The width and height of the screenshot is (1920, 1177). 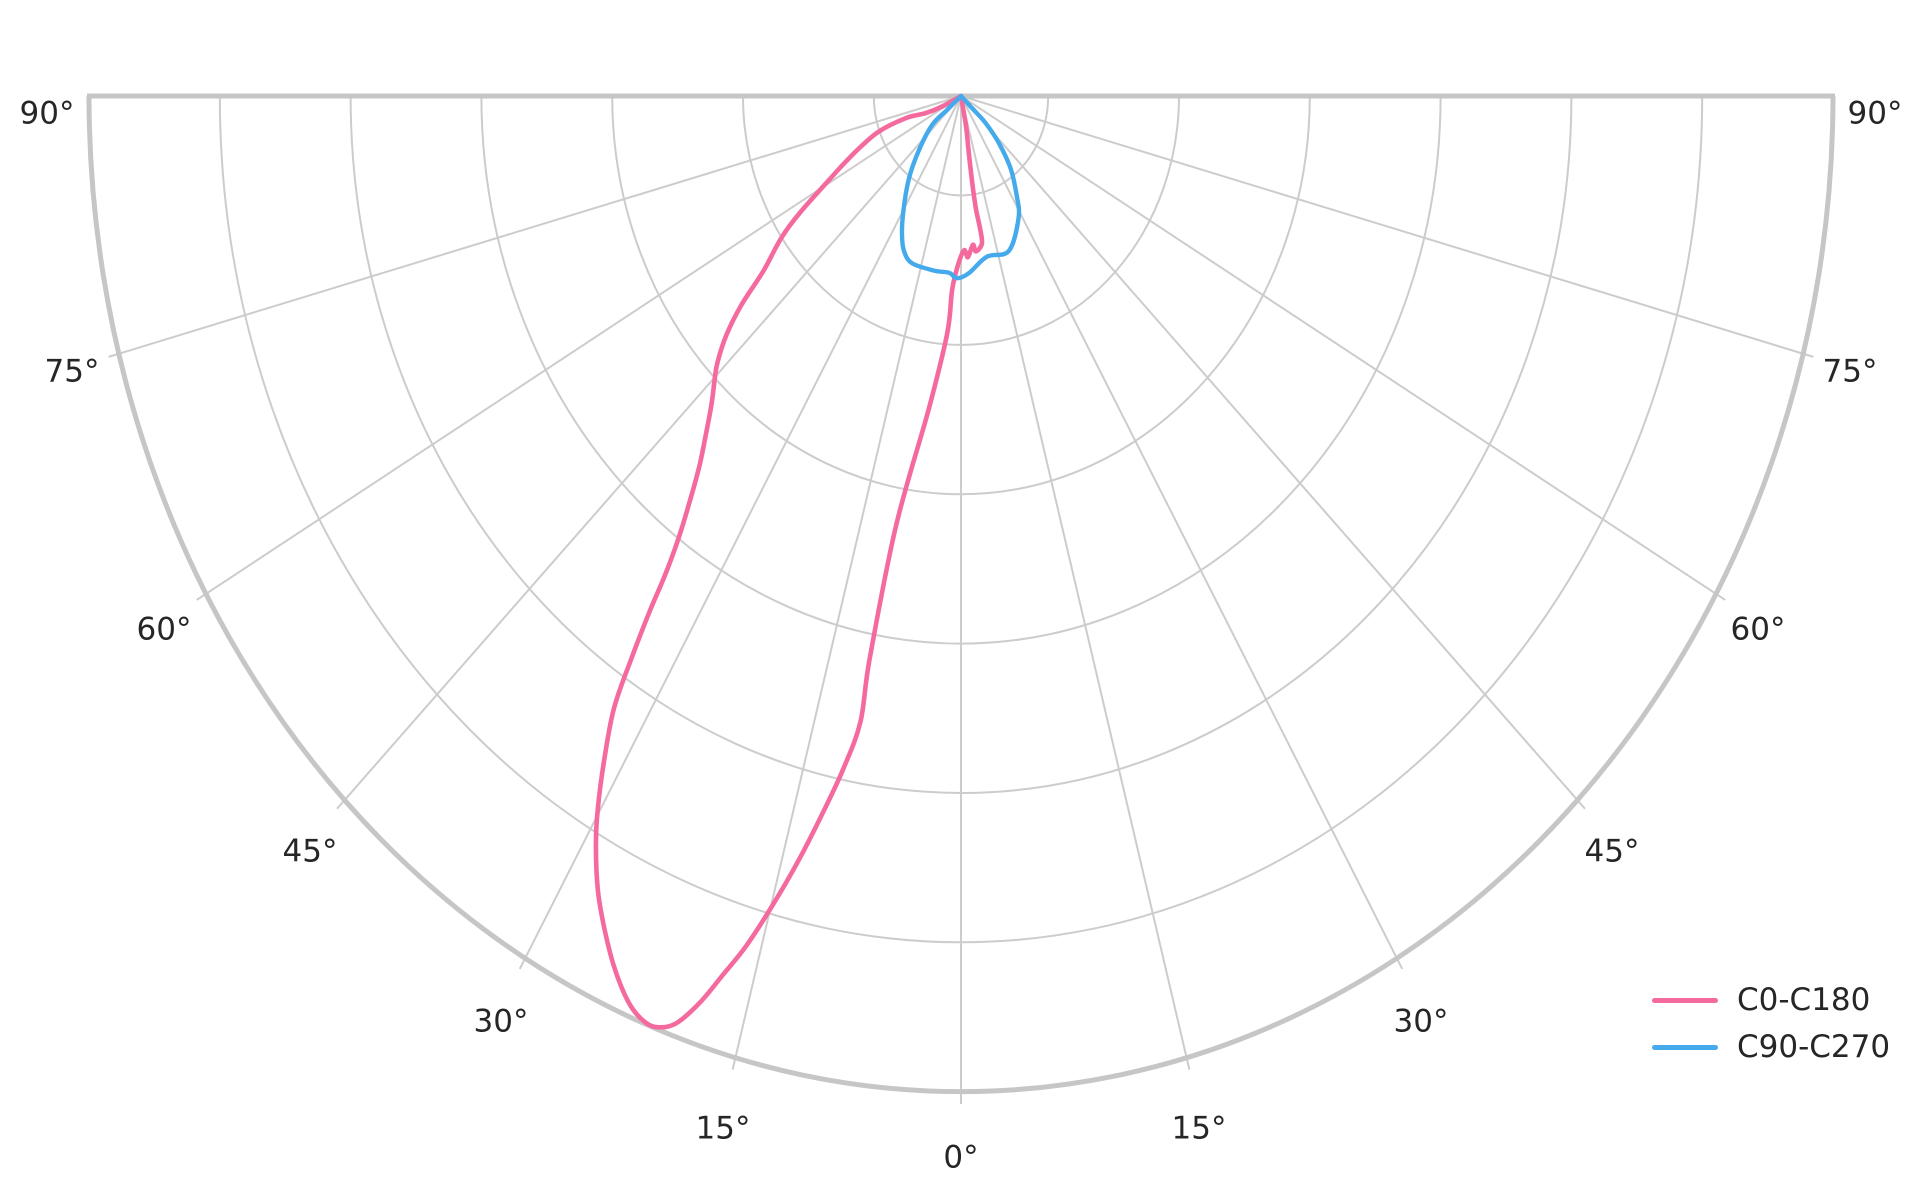 What do you see at coordinates (1814, 1046) in the screenshot?
I see `legend-label-c90-c270: C90-C270` at bounding box center [1814, 1046].